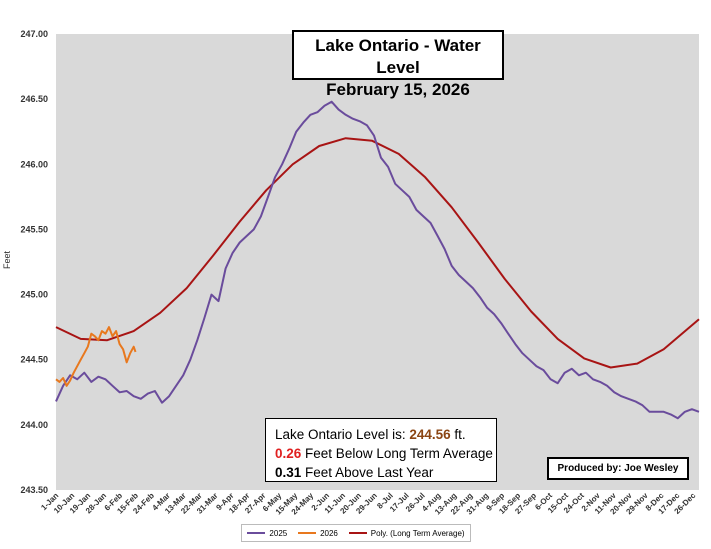 The height and width of the screenshot is (549, 711). Describe the element at coordinates (288, 453) in the screenshot. I see `below-value: 0.26` at that location.